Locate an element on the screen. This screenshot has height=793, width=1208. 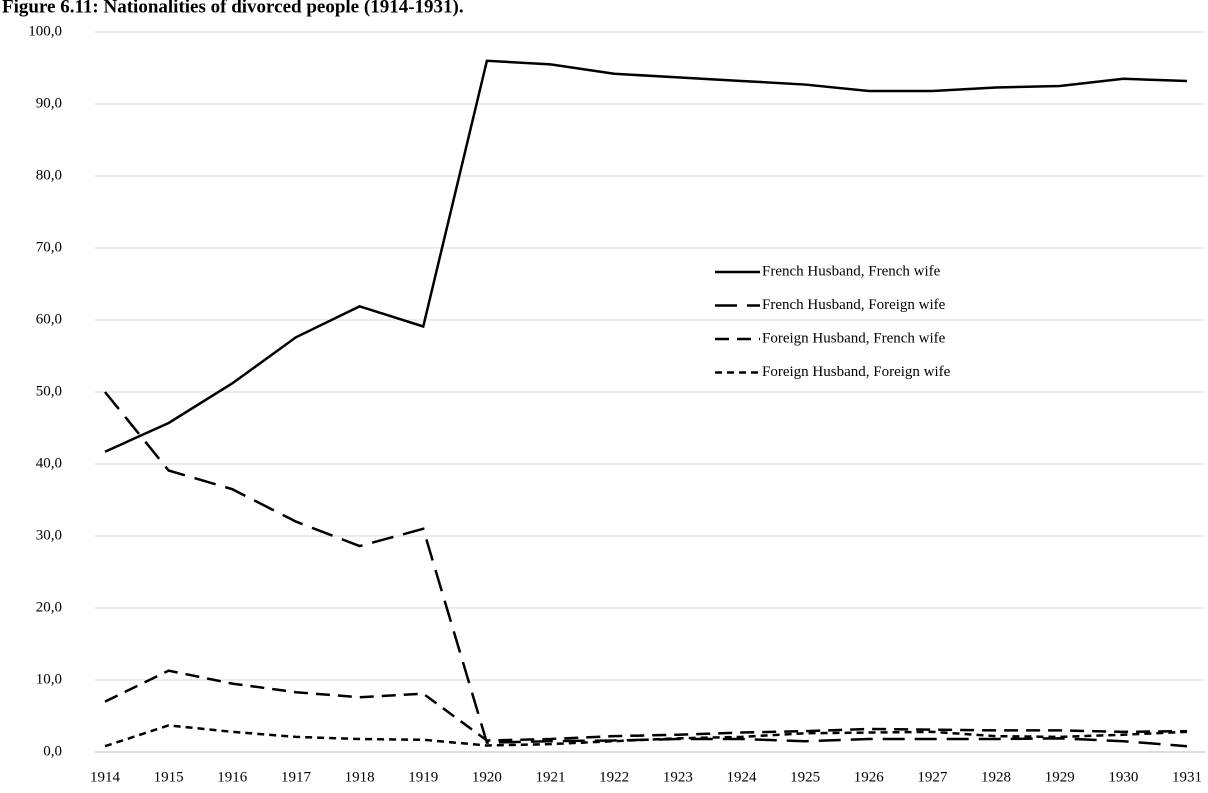
y-tick-label: 40,0 is located at coordinates (49, 463).